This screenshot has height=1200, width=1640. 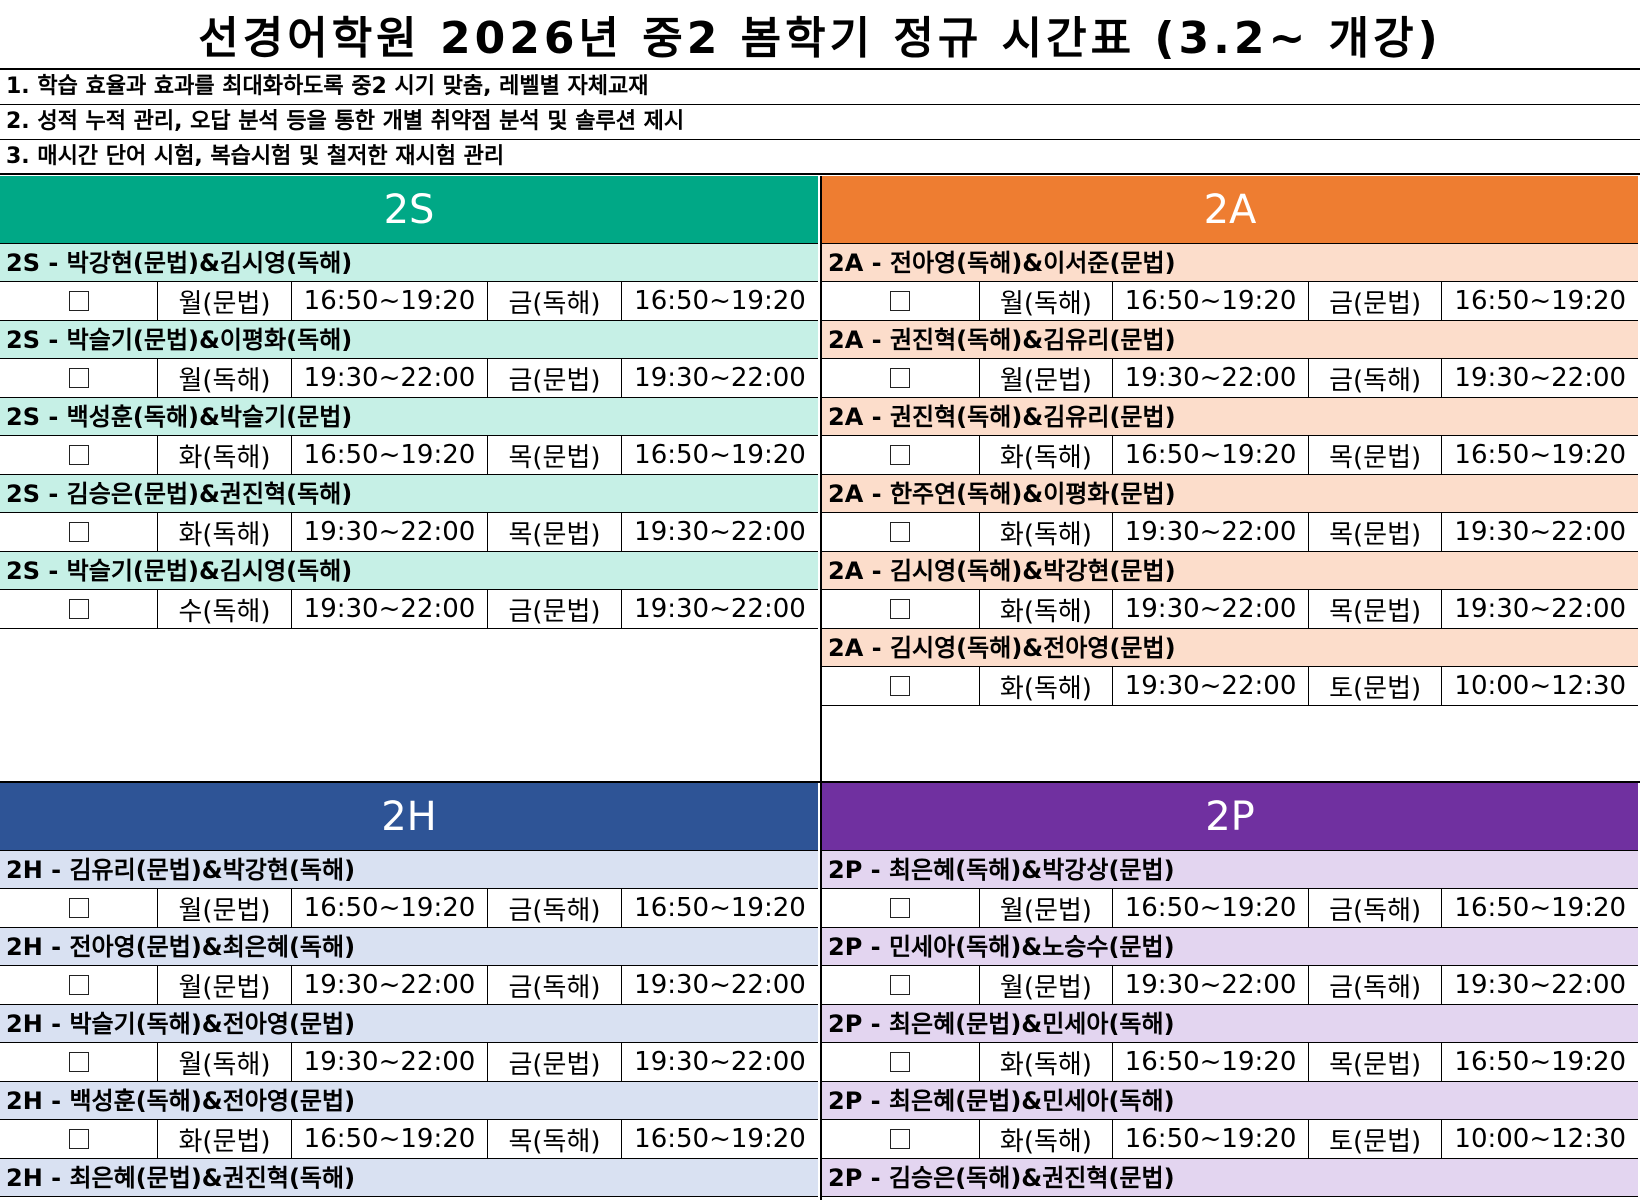 What do you see at coordinates (555, 378) in the screenshot?
I see `day2-cell: 금(문법)` at bounding box center [555, 378].